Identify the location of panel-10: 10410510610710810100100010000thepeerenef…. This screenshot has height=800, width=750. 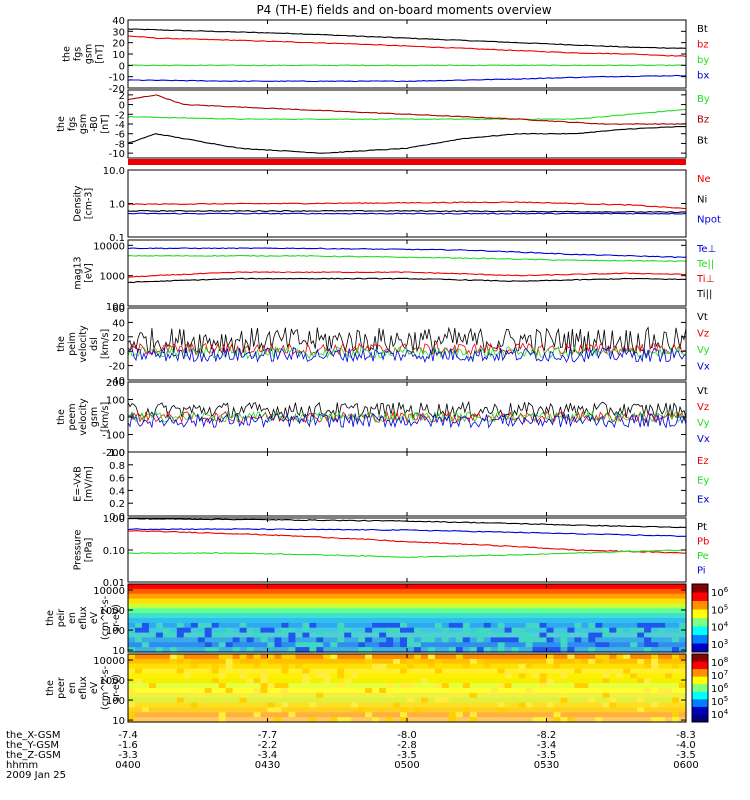
(387, 690).